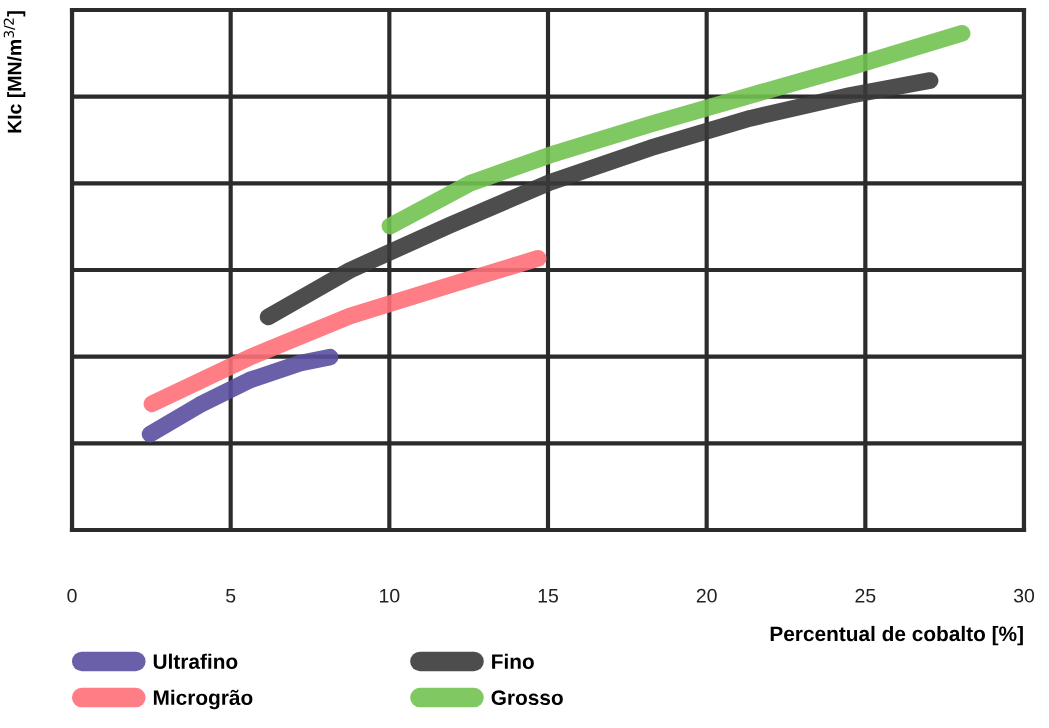 This screenshot has height=728, width=1049. What do you see at coordinates (865, 595) in the screenshot?
I see `x-tick-label: 25` at bounding box center [865, 595].